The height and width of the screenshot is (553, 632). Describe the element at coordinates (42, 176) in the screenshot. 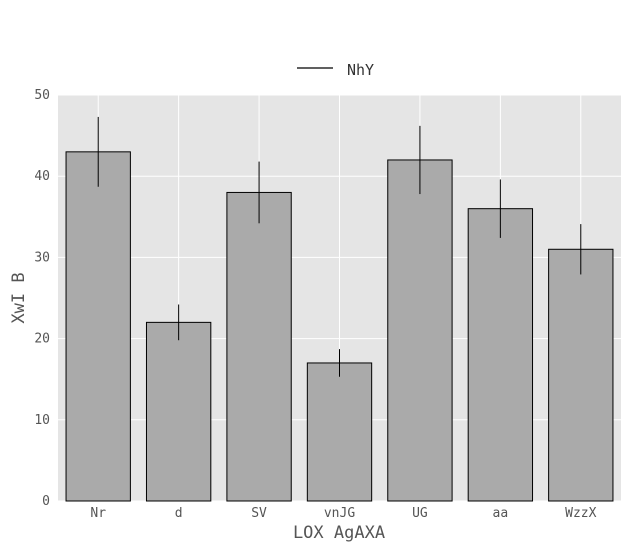

I see `y-tick-label: 40` at that location.